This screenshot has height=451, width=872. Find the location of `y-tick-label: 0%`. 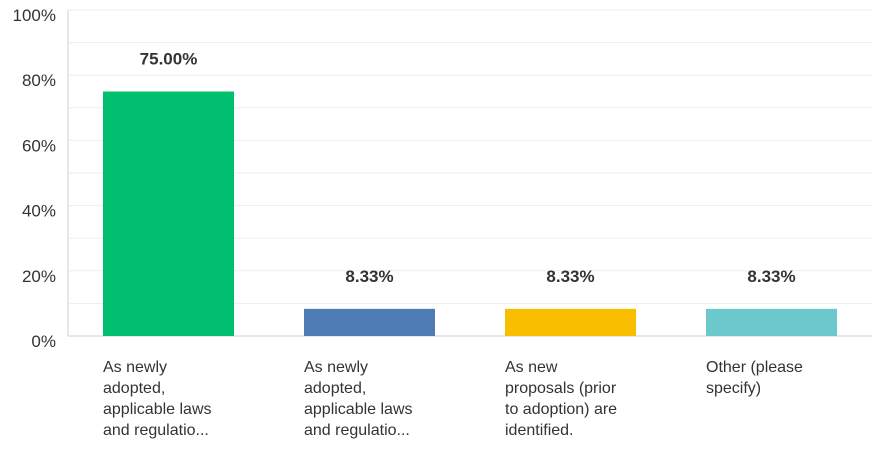

y-tick-label: 0% is located at coordinates (43, 341).